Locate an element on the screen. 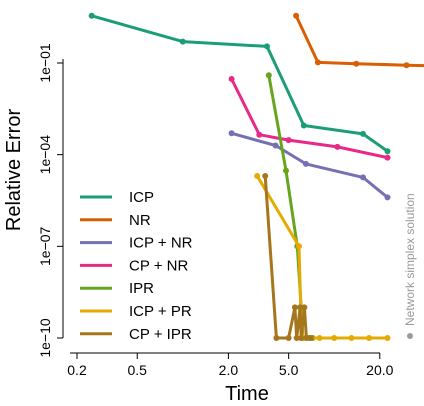  x-tick-label: 5.0 is located at coordinates (289, 370).